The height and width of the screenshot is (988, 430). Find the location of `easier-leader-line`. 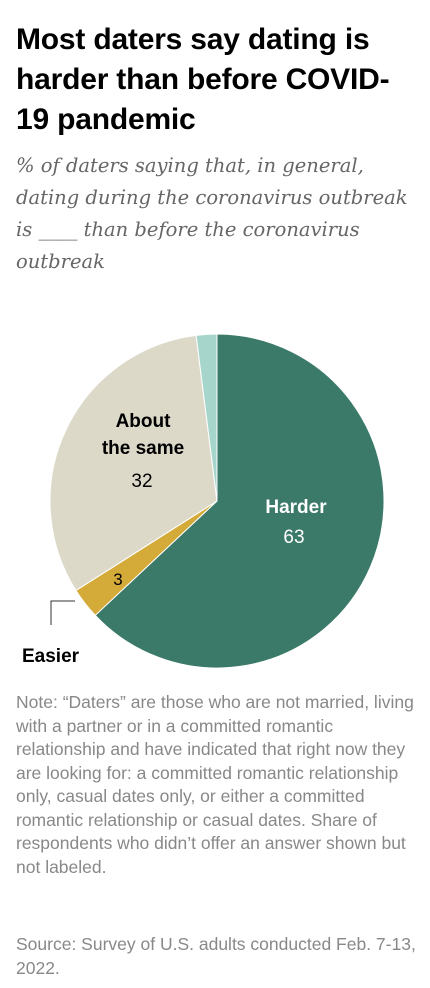

easier-leader-line is located at coordinates (62, 612).